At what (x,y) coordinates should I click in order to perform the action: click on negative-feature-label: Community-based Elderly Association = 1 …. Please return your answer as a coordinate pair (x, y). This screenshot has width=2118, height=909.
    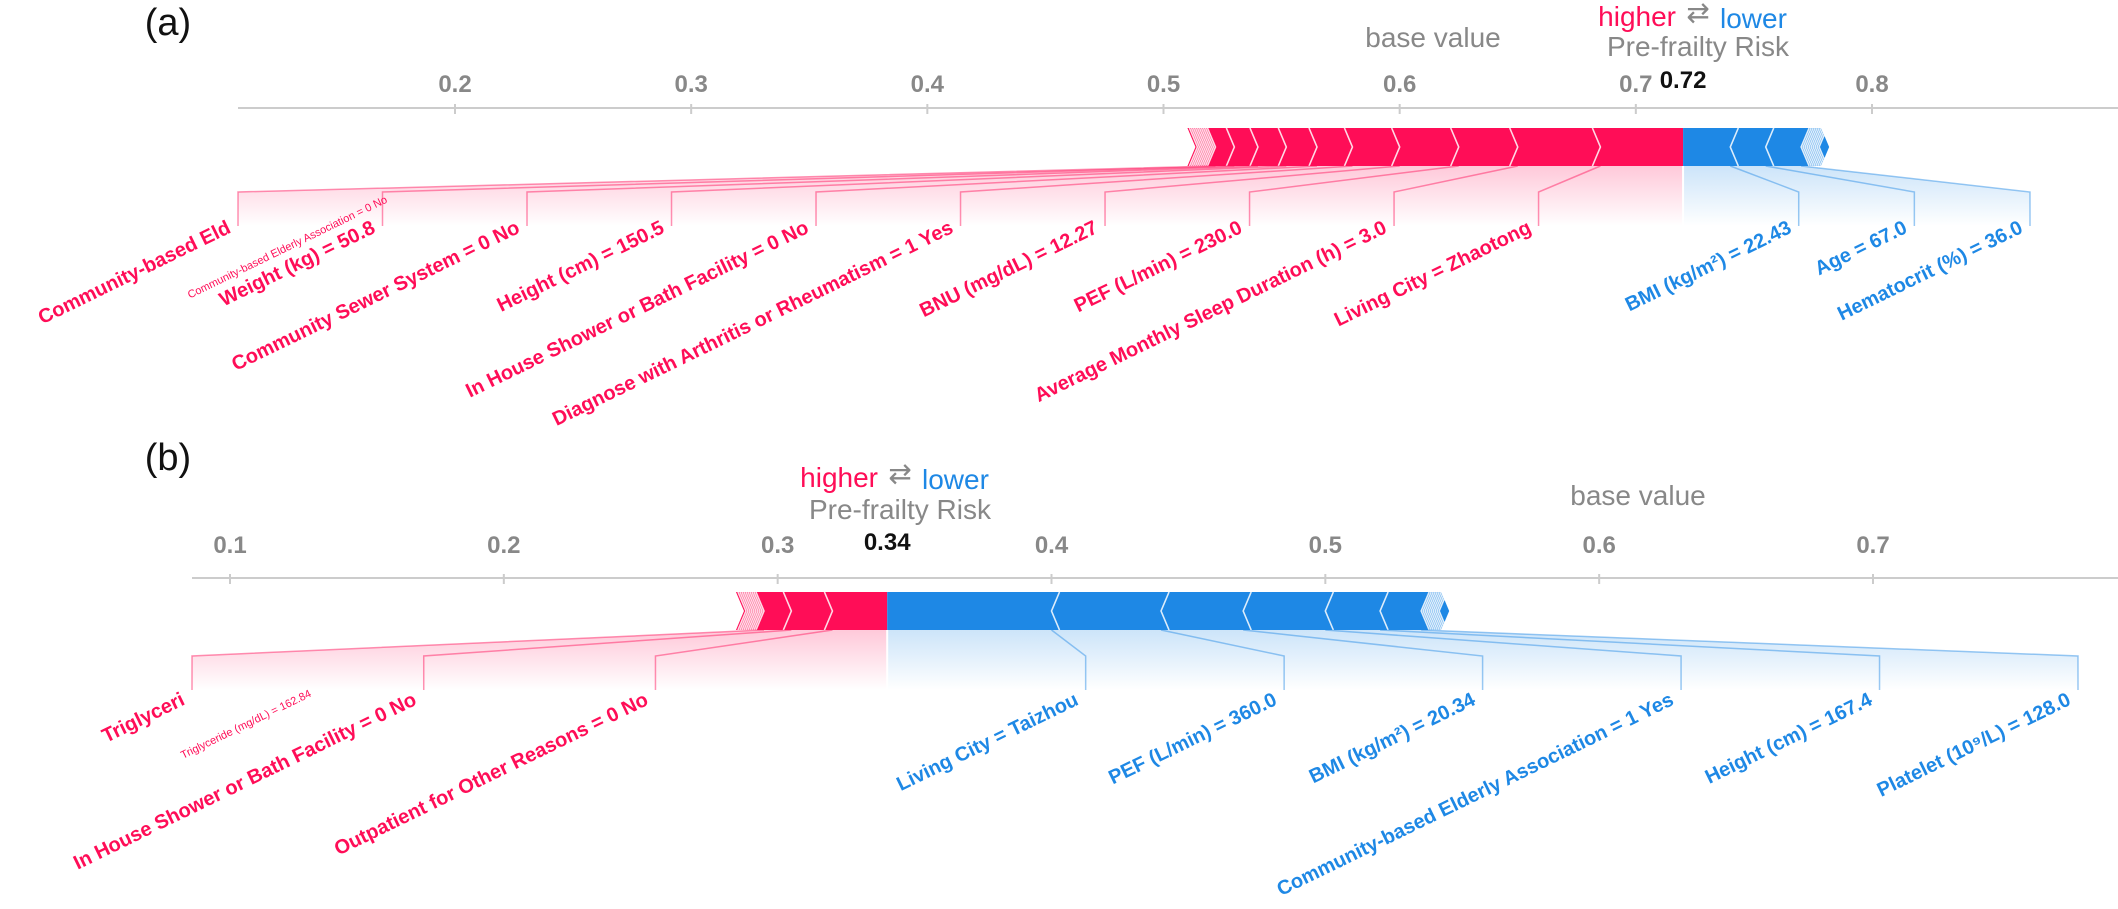
    Looking at the image, I should click on (1475, 795).